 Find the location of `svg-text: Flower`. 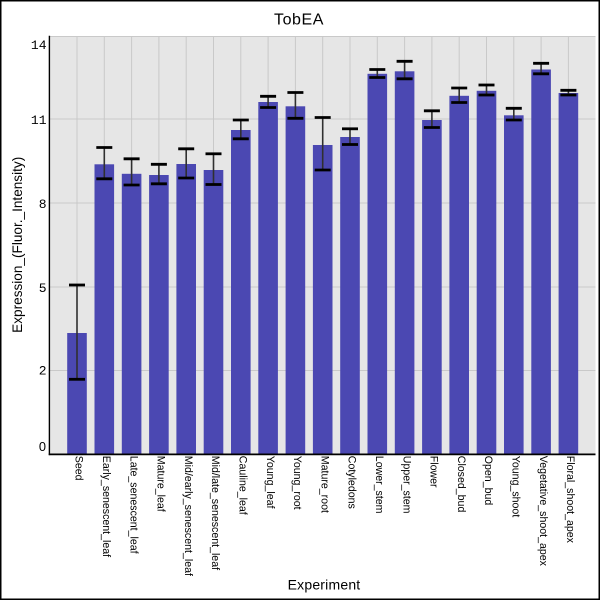

svg-text: Flower is located at coordinates (434, 472).